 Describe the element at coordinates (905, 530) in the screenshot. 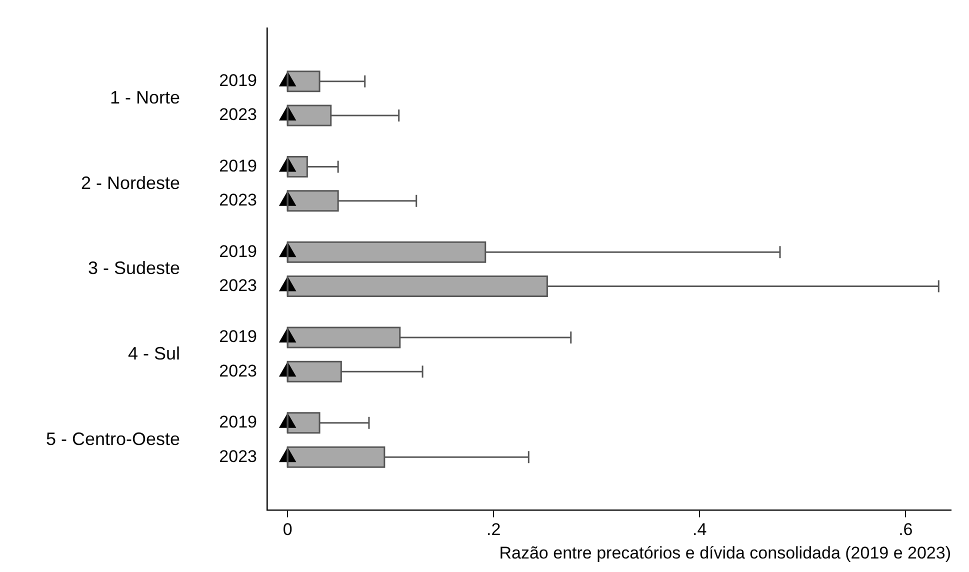

I see `x-tick-label: .6` at that location.